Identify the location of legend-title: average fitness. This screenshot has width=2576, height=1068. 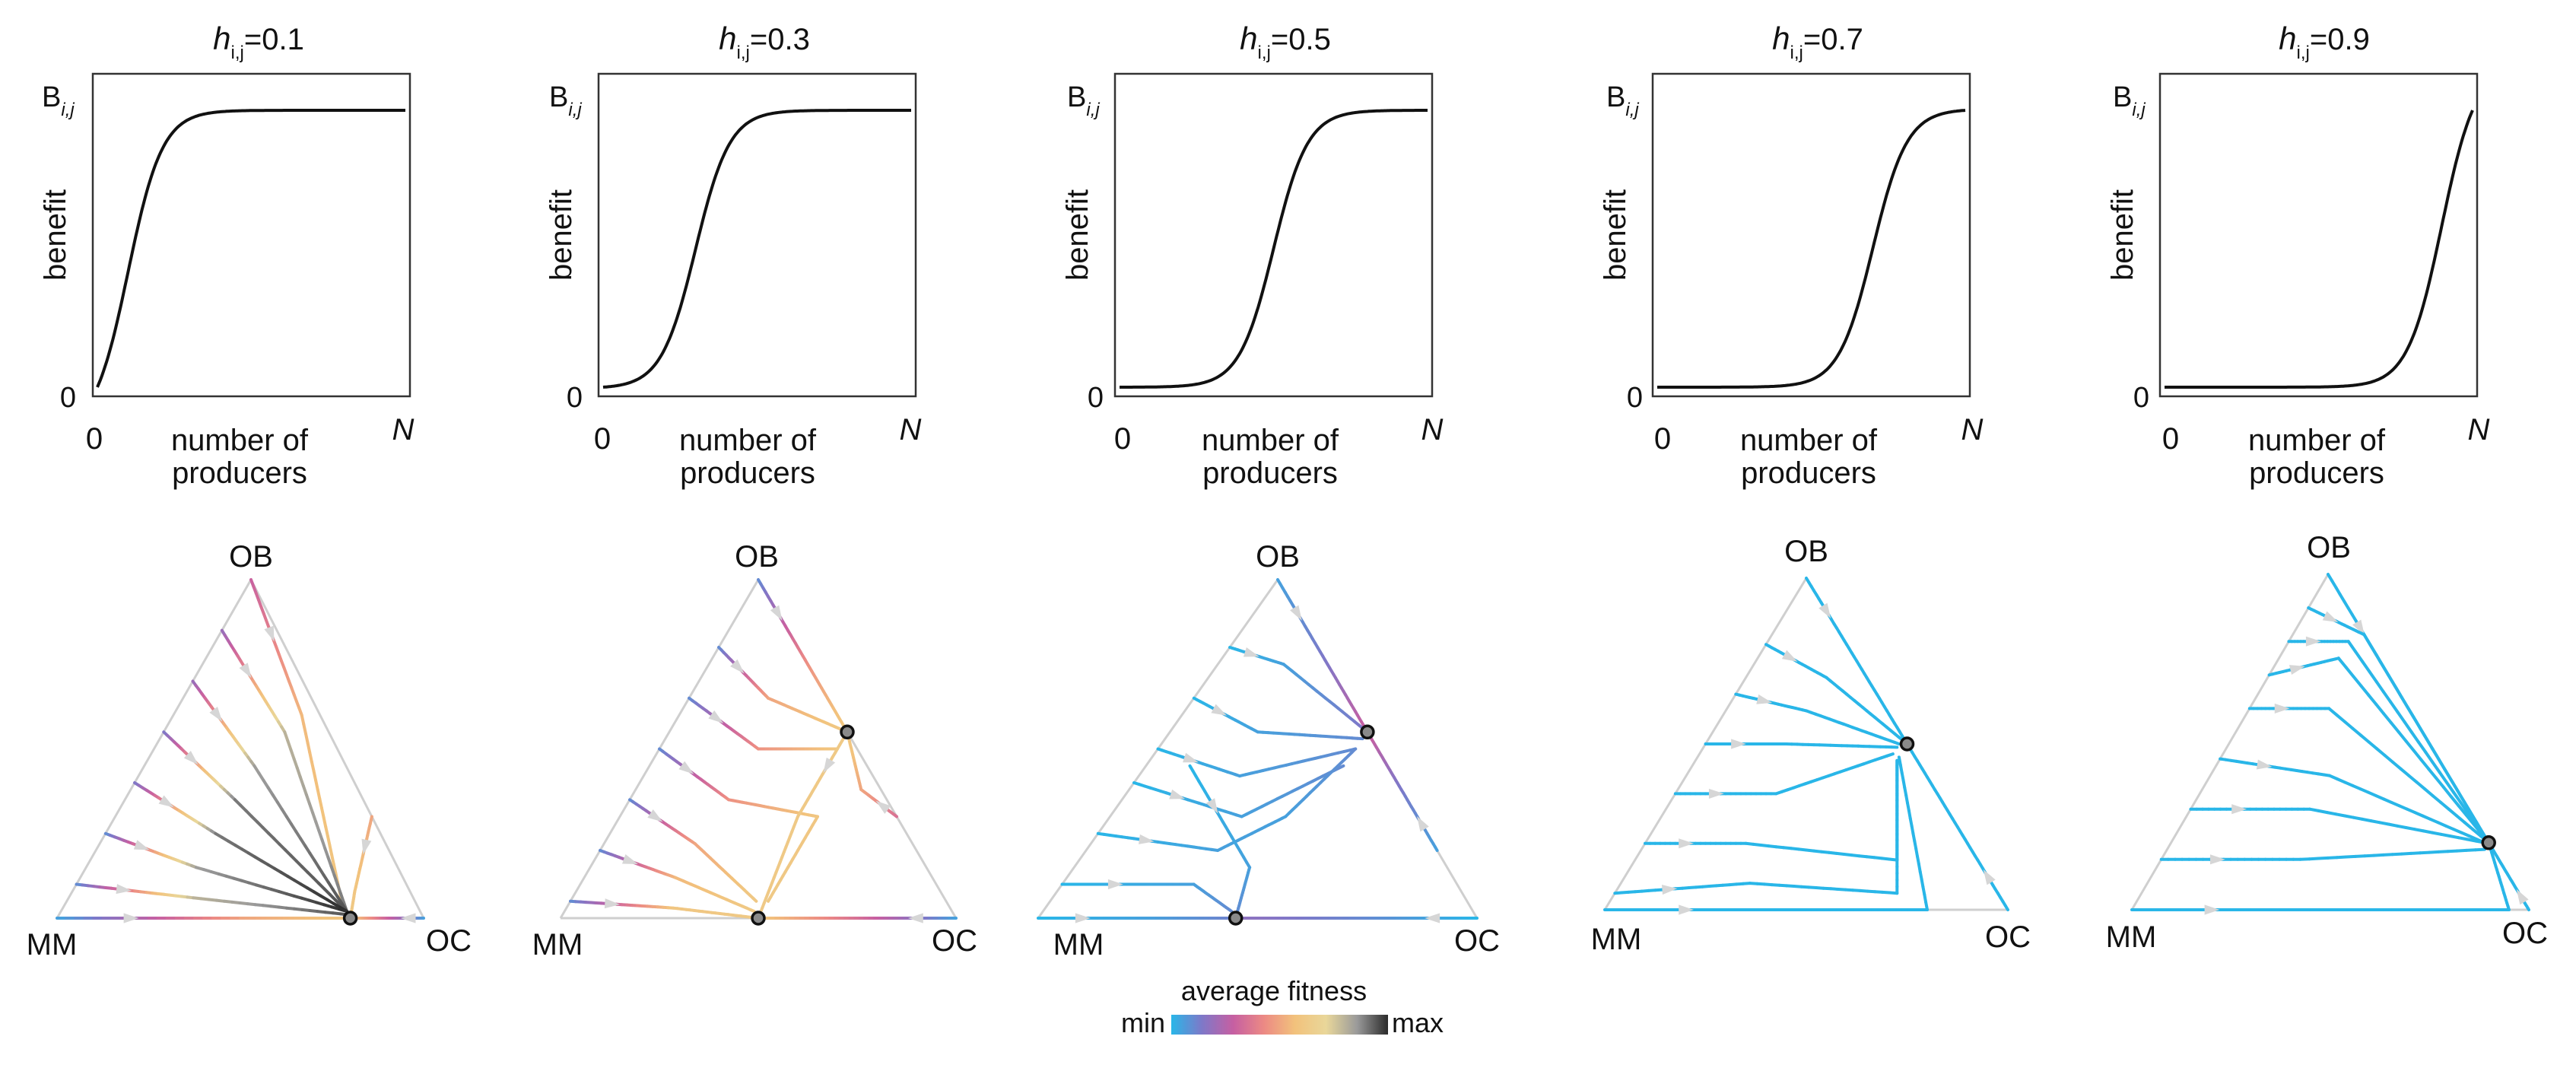
(1274, 990).